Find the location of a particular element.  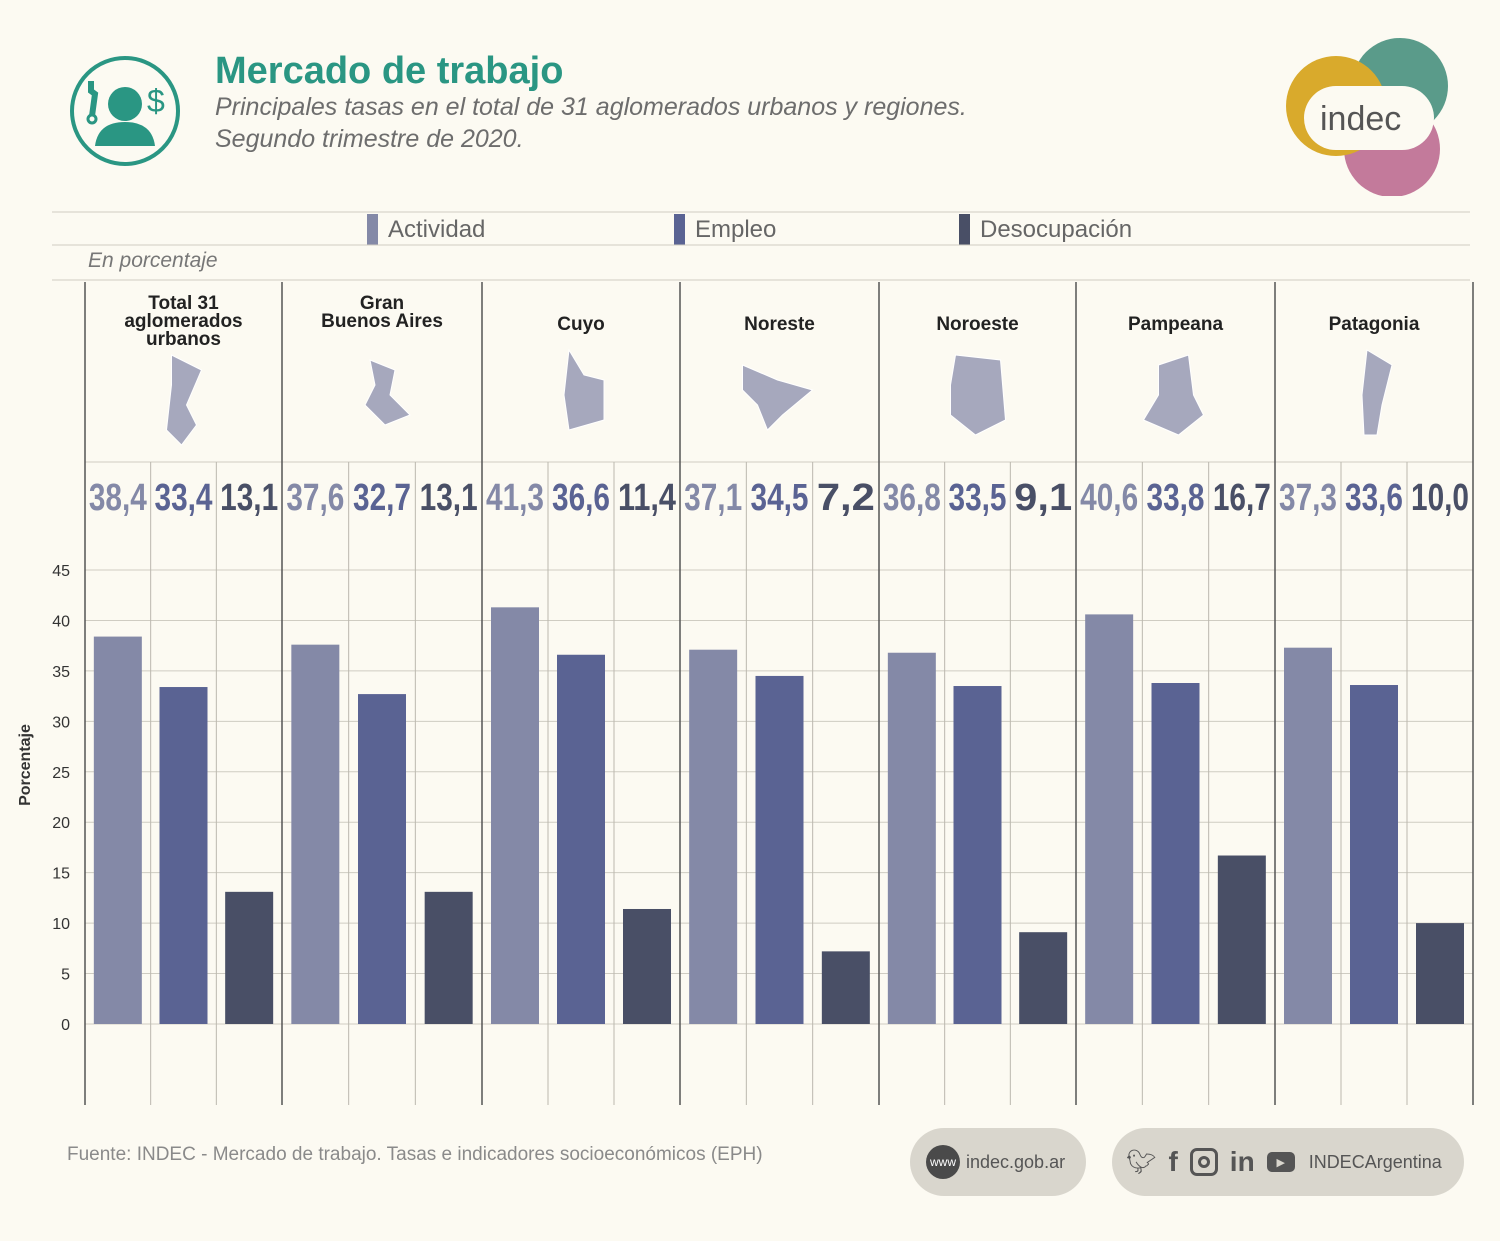

unit-label: En porcentaje is located at coordinates (153, 260).